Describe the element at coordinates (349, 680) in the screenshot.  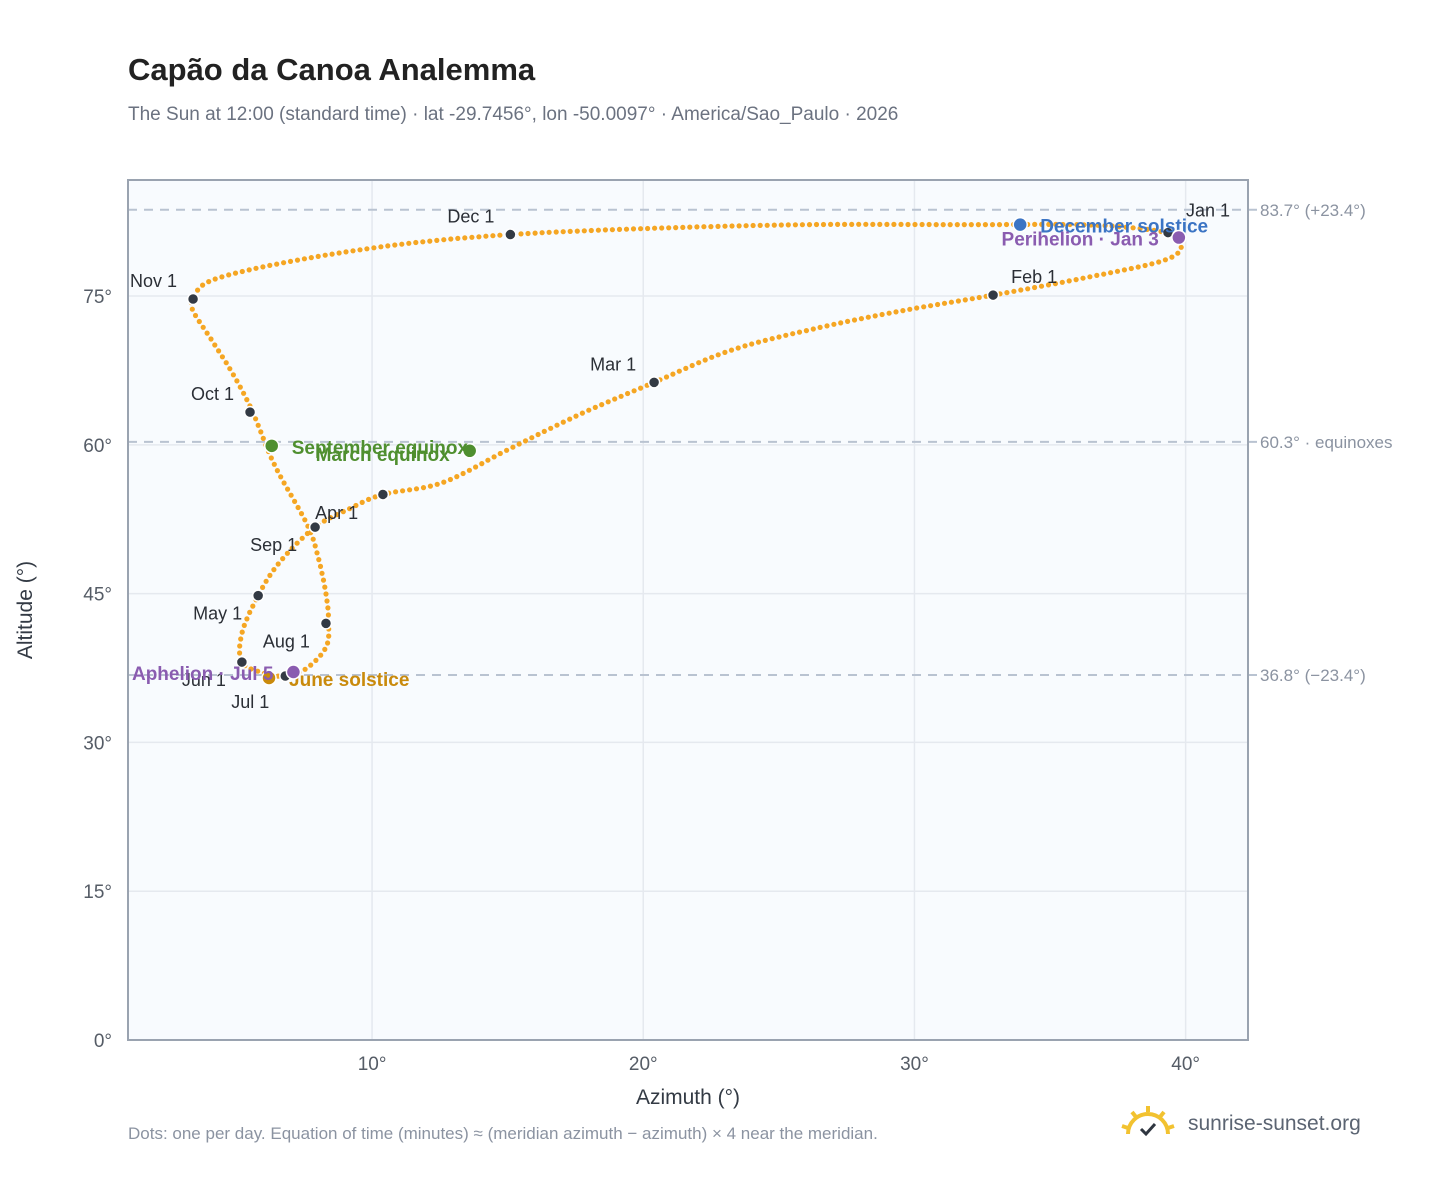
I see `event-label: June solstice` at that location.